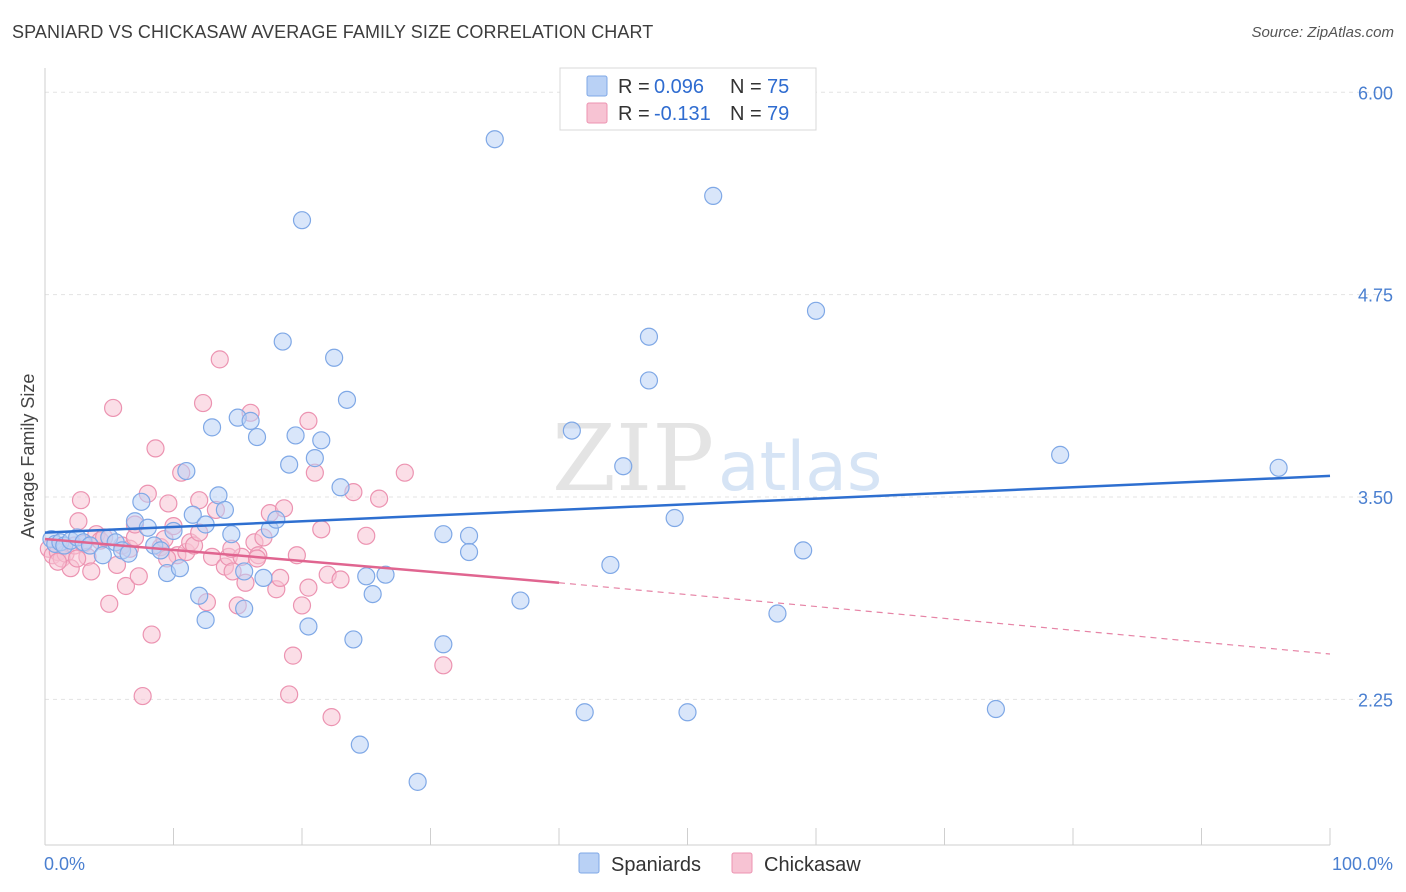 This screenshot has width=1406, height=892. I want to click on stats-n-value-spaniards: 75, so click(778, 87).